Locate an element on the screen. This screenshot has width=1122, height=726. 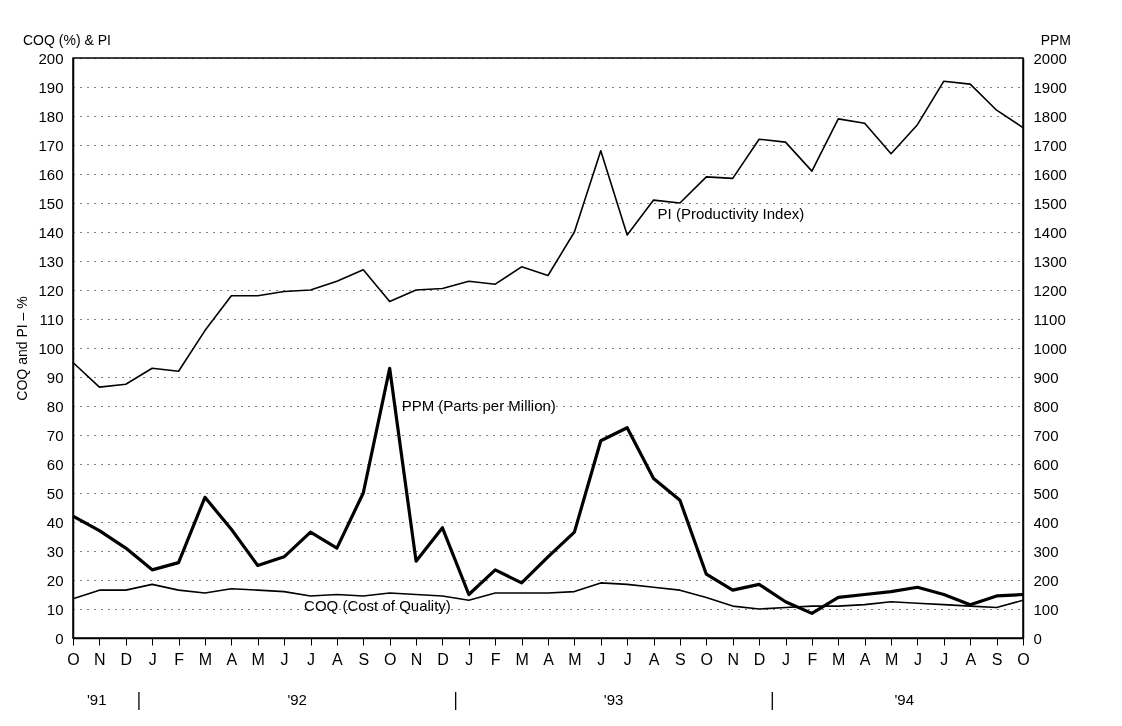
y-tick-label: 120 is located at coordinates (51, 290).